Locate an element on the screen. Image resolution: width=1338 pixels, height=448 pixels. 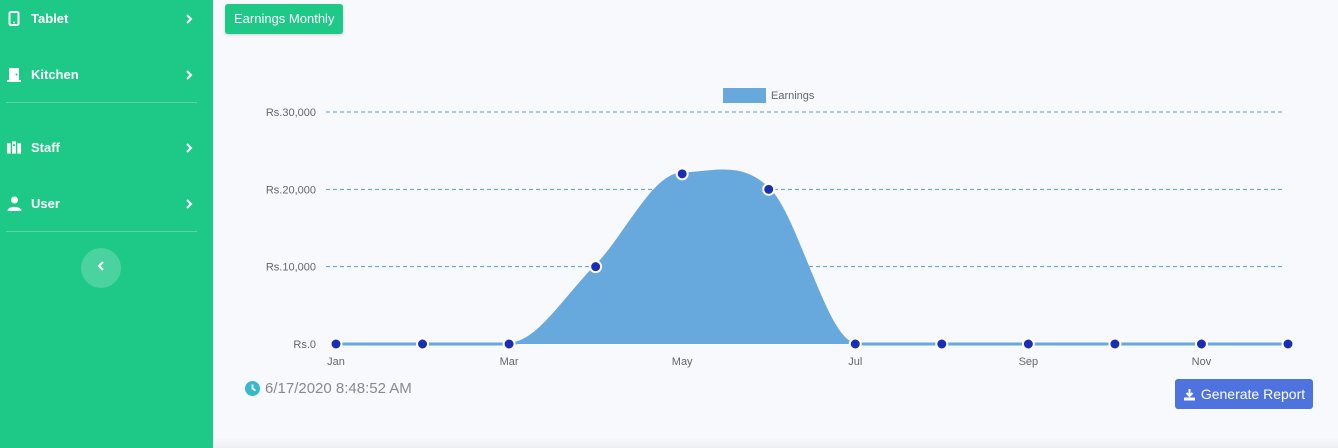
sidebar-item-label: Kitchen is located at coordinates (55, 74).